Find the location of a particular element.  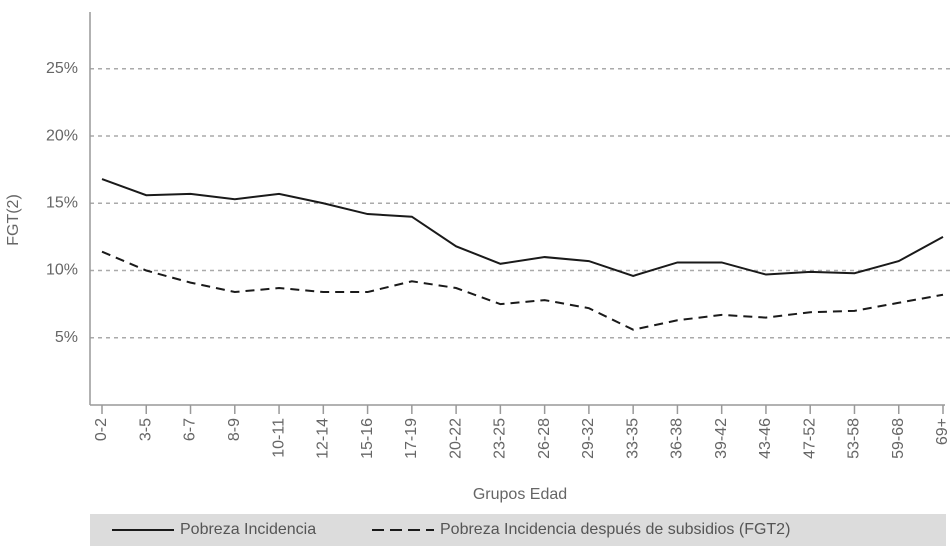

x-tick-label: 59-68 is located at coordinates (898, 438).